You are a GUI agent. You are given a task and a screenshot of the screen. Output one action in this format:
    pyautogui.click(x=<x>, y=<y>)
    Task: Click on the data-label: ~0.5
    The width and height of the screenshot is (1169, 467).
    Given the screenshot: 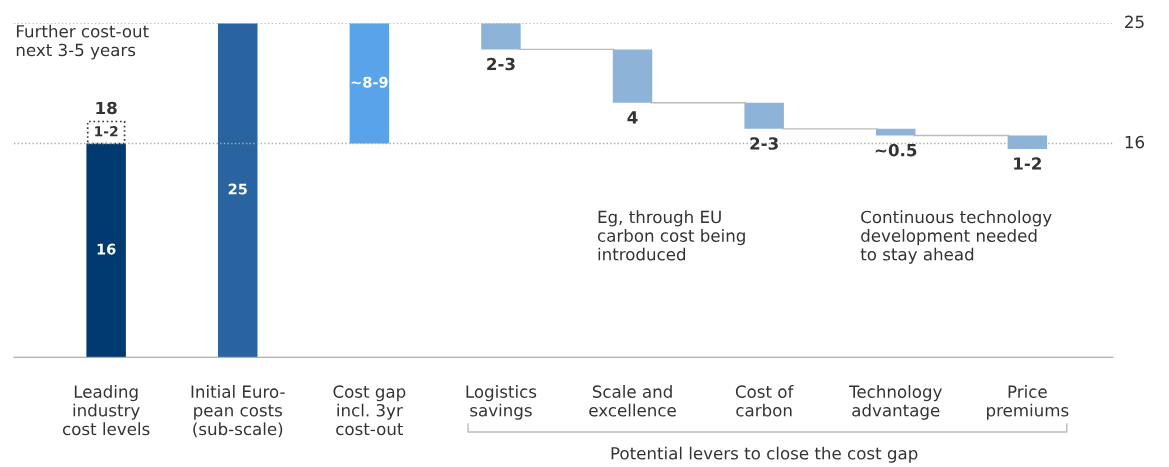 What is the action you would take?
    pyautogui.click(x=896, y=150)
    